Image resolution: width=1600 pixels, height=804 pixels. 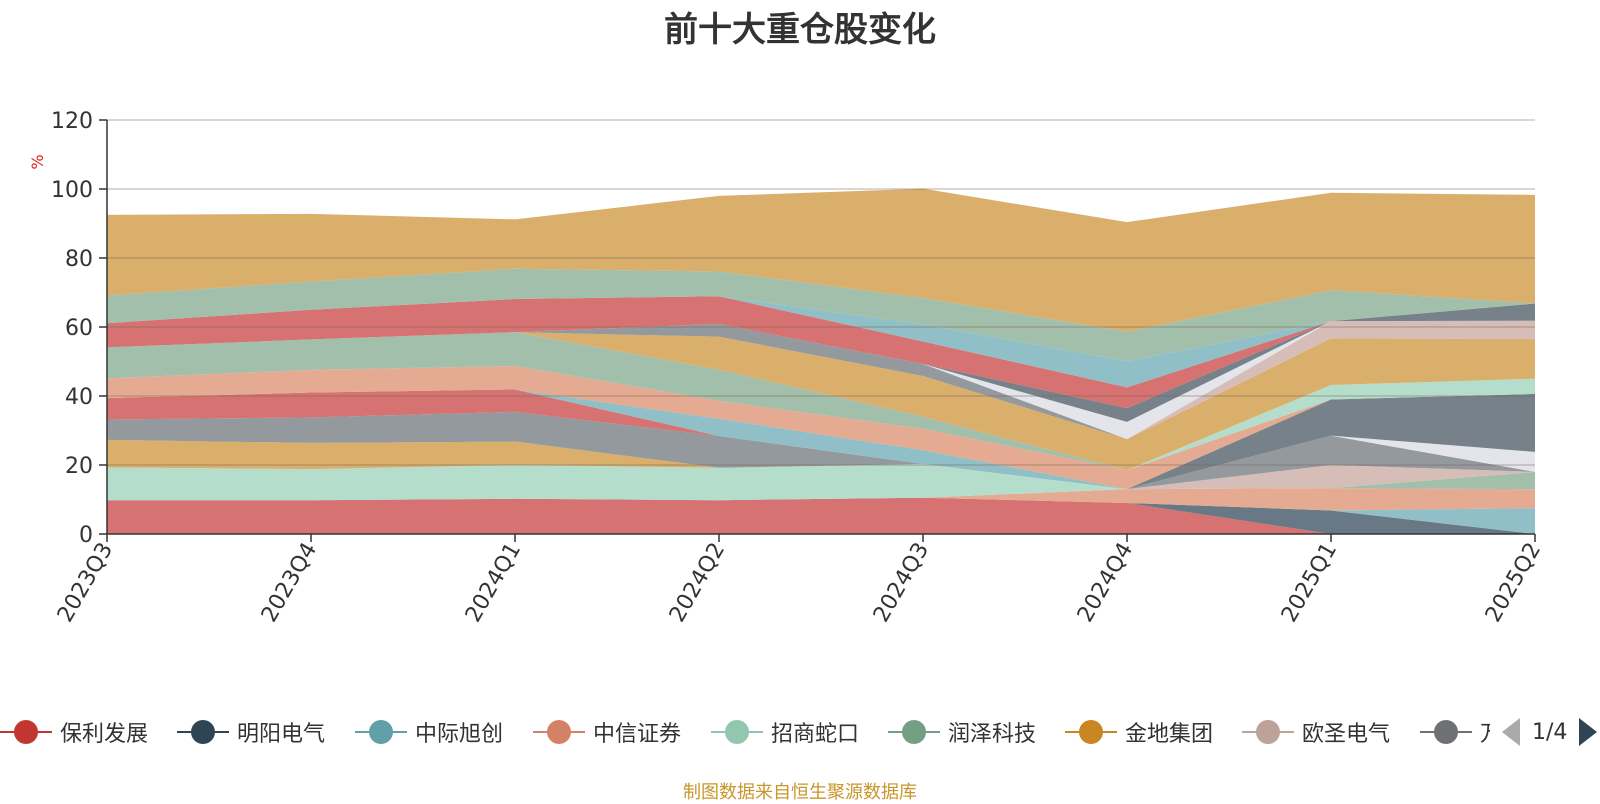 What do you see at coordinates (37, 161) in the screenshot?
I see `y-axis-unit-label: %` at bounding box center [37, 161].